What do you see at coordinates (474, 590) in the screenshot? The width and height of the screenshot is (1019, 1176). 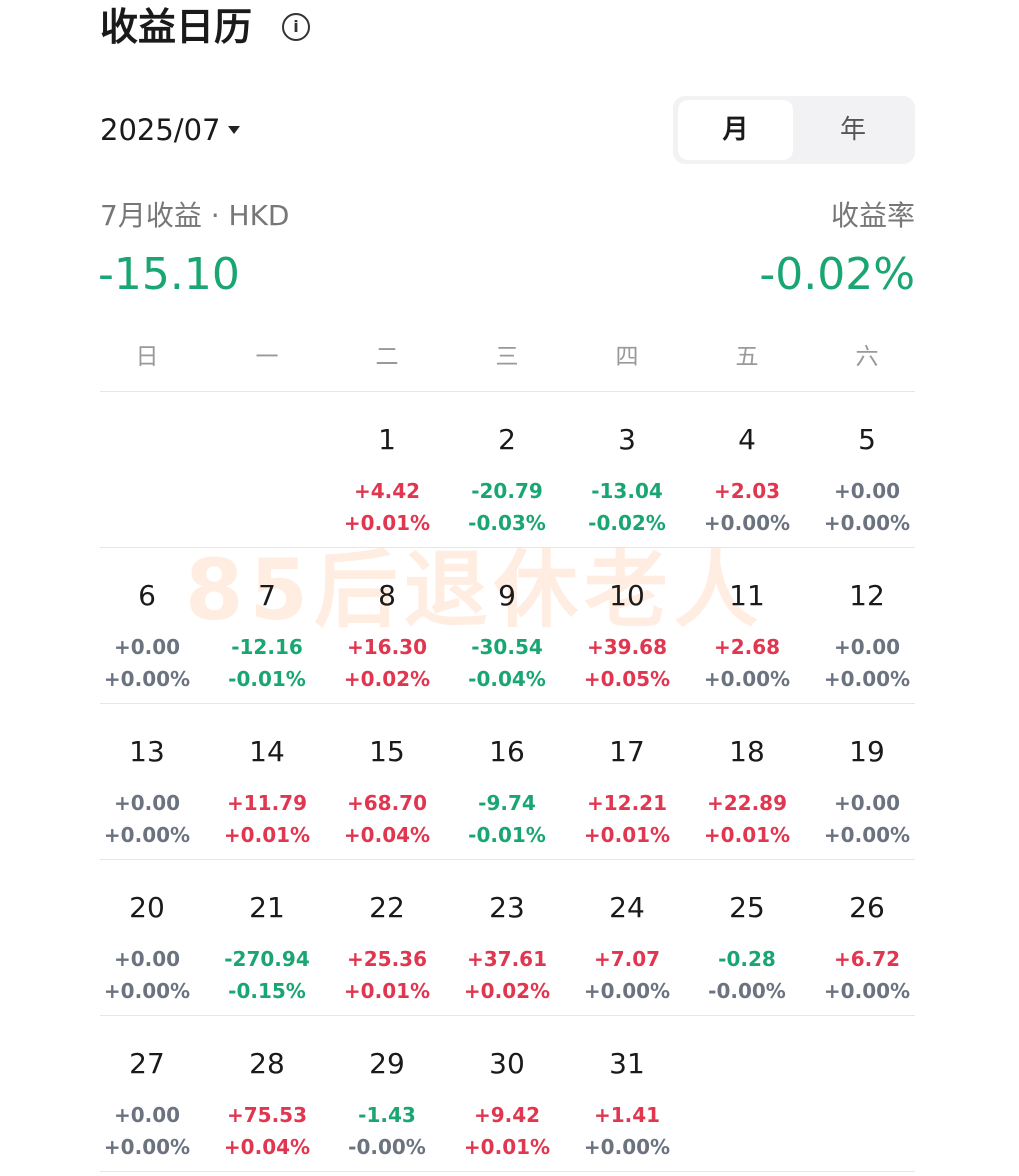 I see `watermark: 85后退休老人` at bounding box center [474, 590].